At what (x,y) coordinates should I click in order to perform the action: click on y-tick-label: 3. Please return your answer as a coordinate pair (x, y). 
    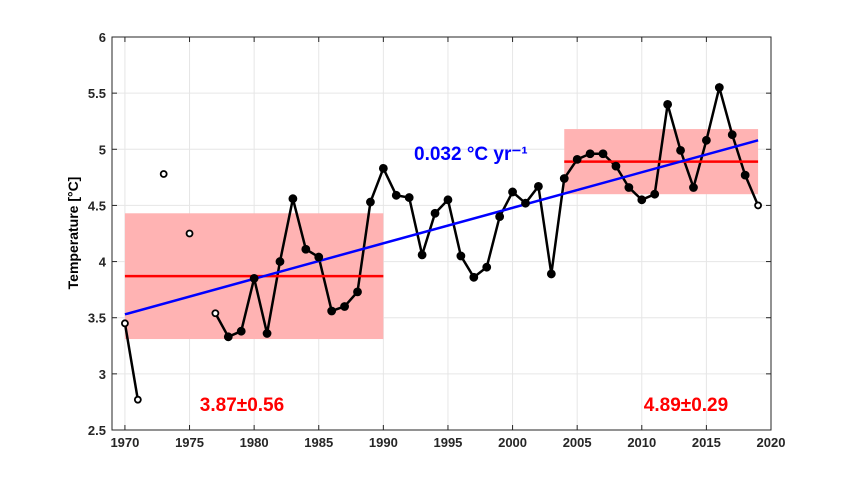
    Looking at the image, I should click on (102, 374).